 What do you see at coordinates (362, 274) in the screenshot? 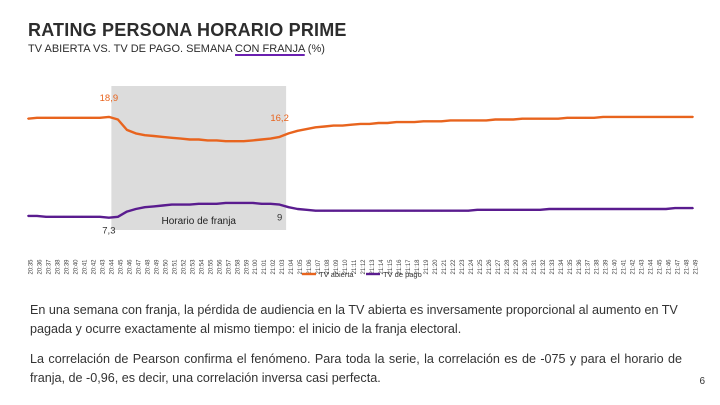
I see `legend: TV abierta TV de pago` at bounding box center [362, 274].